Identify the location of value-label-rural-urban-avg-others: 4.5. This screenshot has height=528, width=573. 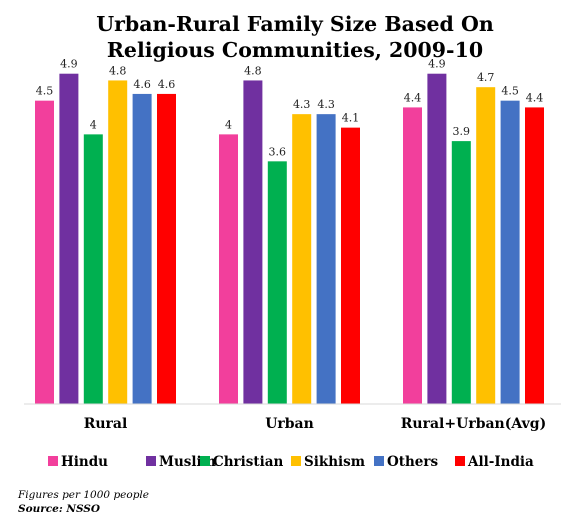
(510, 91).